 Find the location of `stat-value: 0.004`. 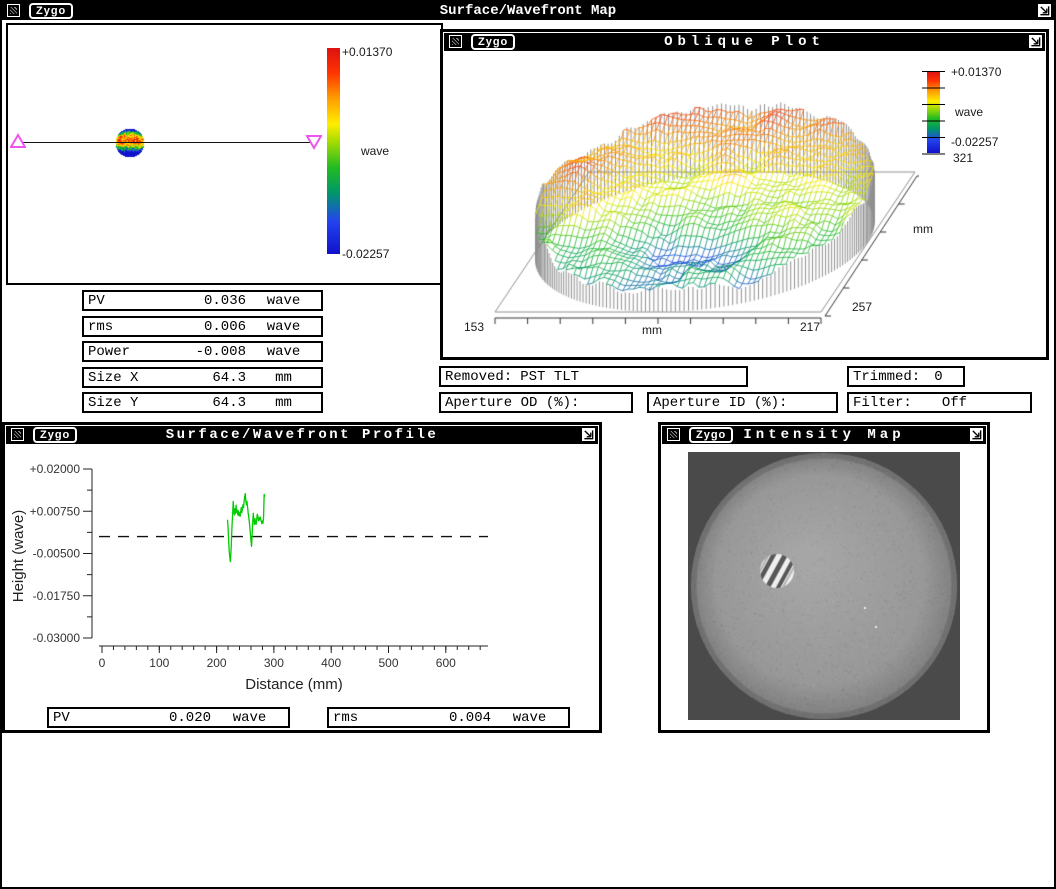

stat-value: 0.004 is located at coordinates (469, 717).